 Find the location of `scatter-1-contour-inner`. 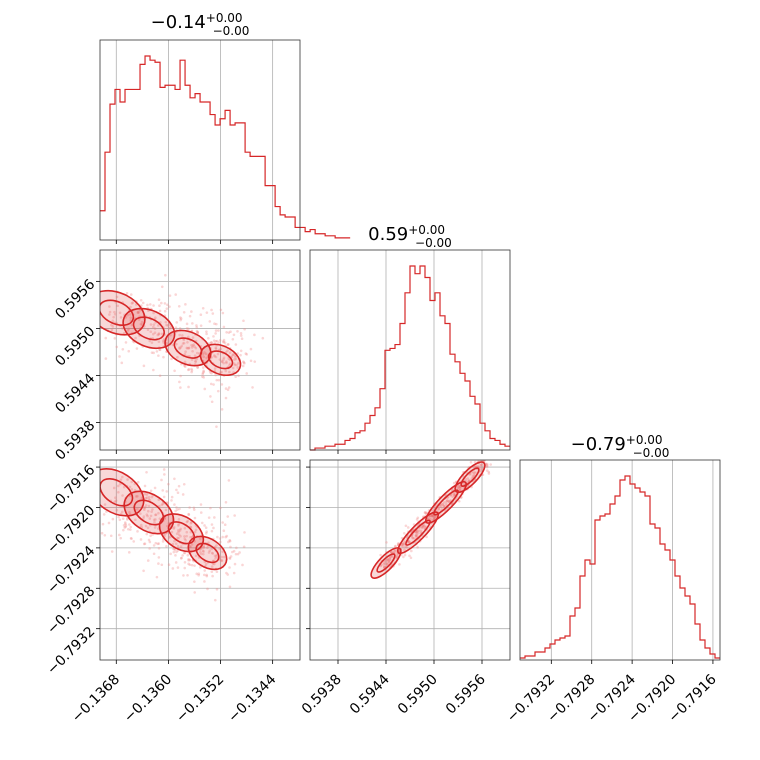

scatter-1-contour-inner is located at coordinates (220, 360).